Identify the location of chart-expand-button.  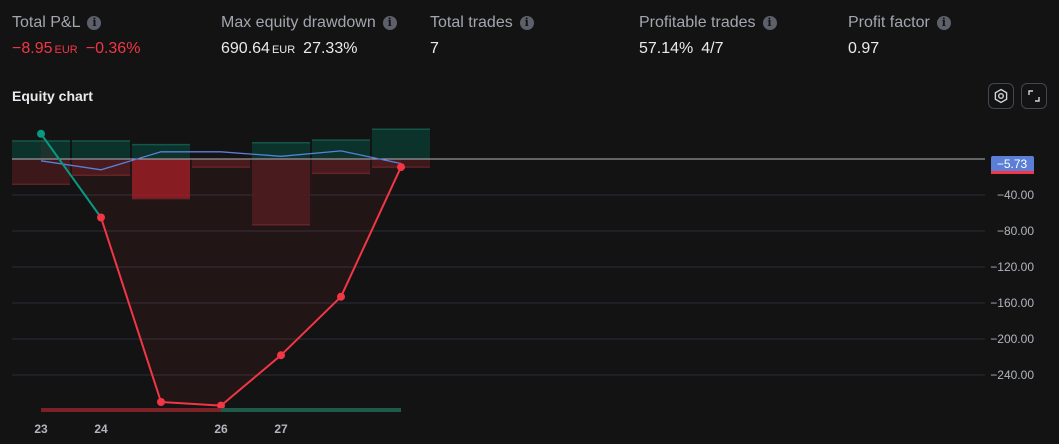
(1034, 96).